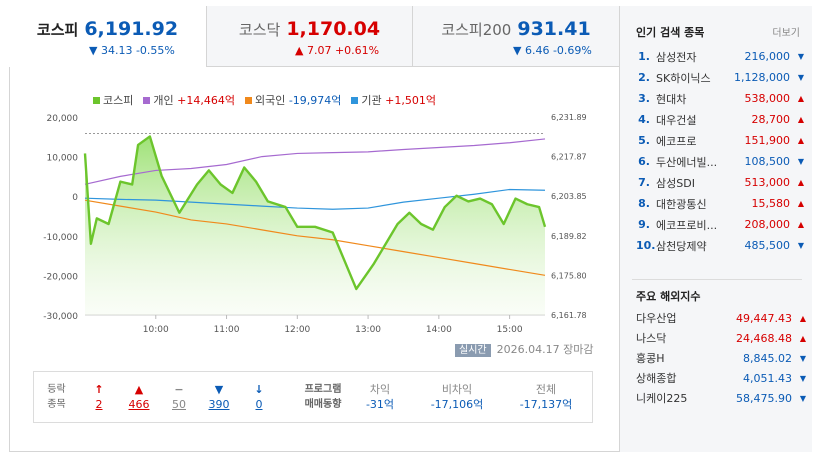  What do you see at coordinates (60, 317) in the screenshot?
I see `y-left-tick-label: -30,000` at bounding box center [60, 317].